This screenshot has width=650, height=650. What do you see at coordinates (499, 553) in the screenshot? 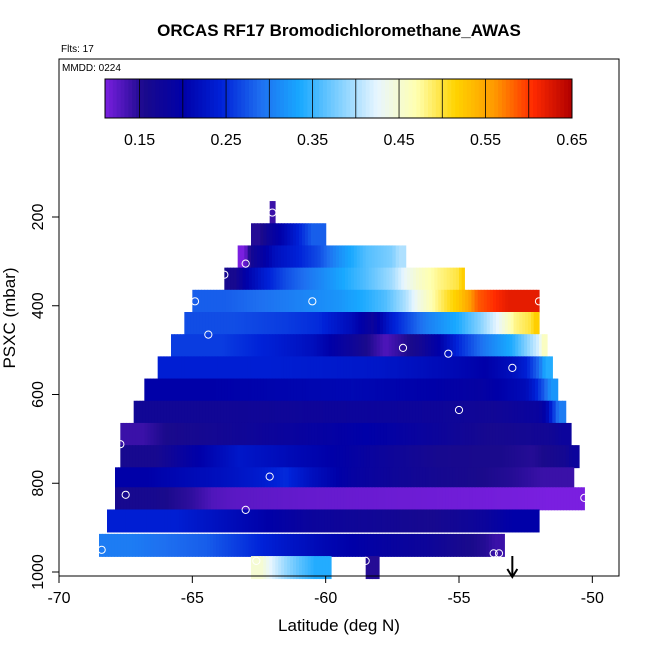
I see `sample-point` at bounding box center [499, 553].